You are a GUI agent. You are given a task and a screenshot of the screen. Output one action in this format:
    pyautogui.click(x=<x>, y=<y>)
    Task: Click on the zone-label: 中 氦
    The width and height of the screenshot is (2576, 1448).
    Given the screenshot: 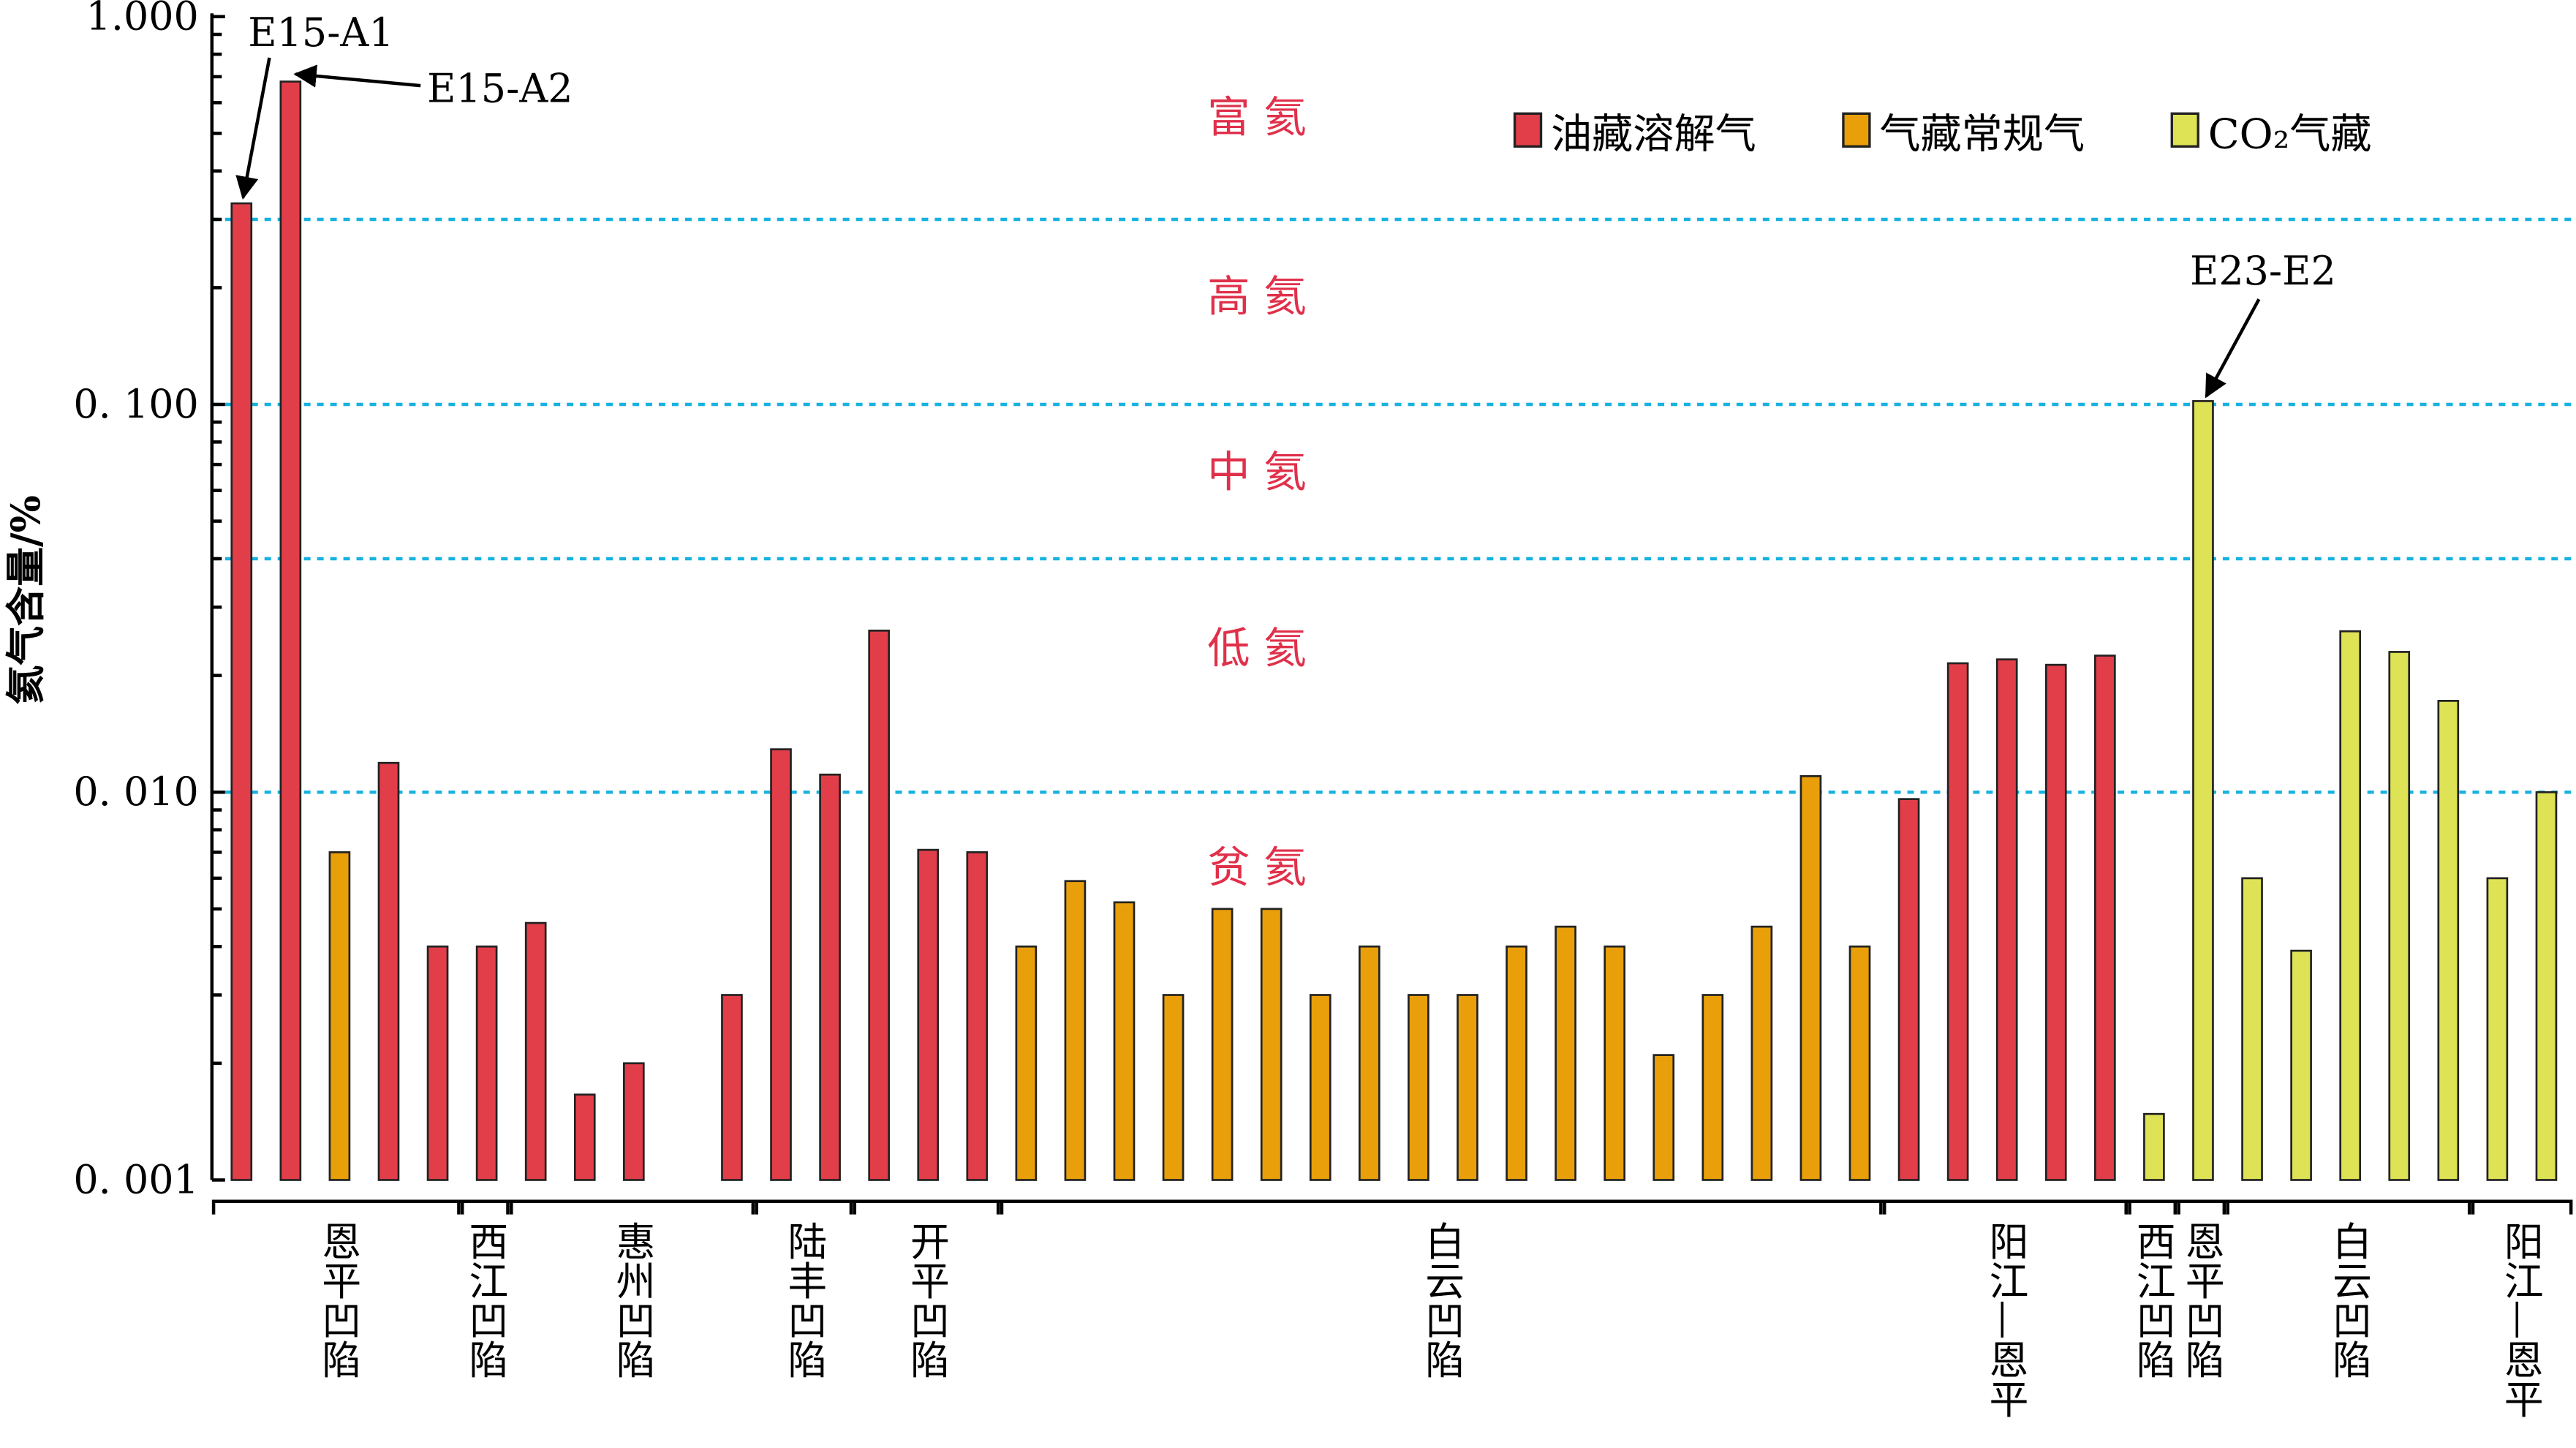 What is the action you would take?
    pyautogui.click(x=1256, y=472)
    